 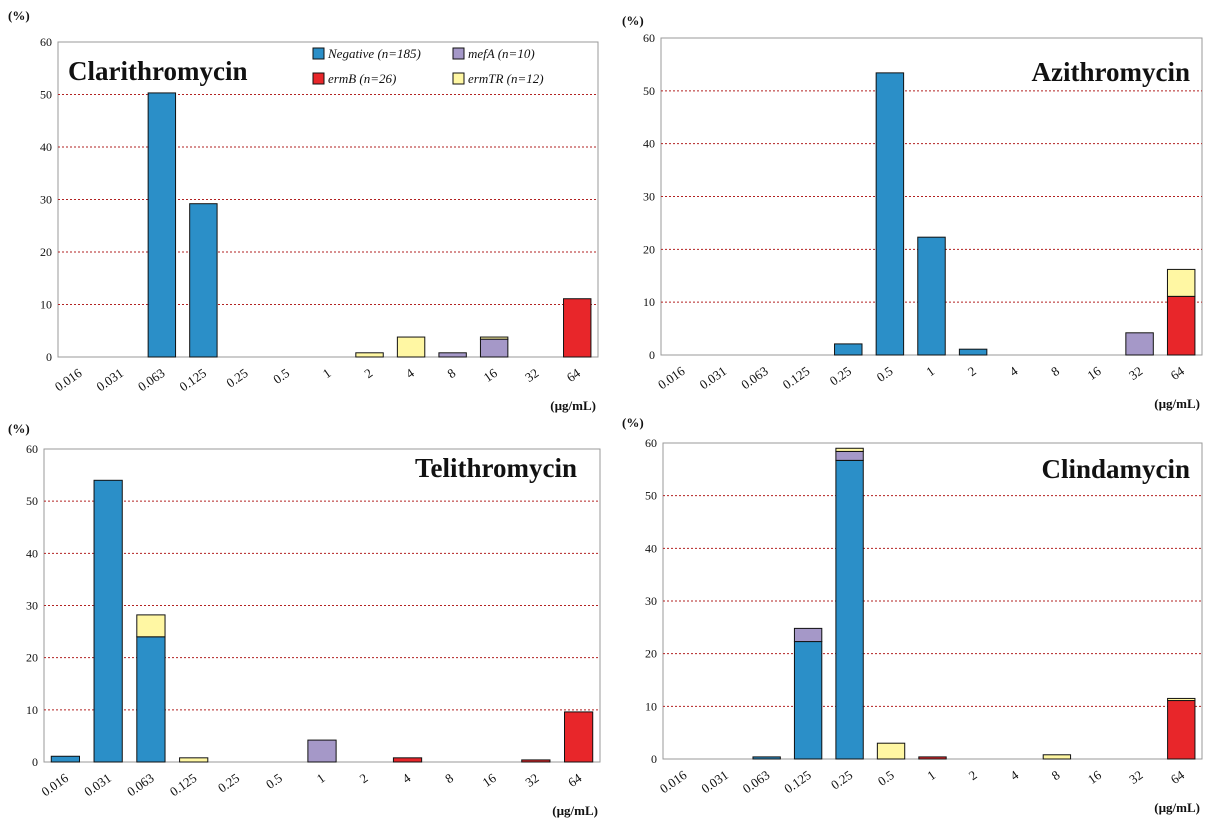 What do you see at coordinates (890, 214) in the screenshot?
I see `bar-negative-0.5` at bounding box center [890, 214].